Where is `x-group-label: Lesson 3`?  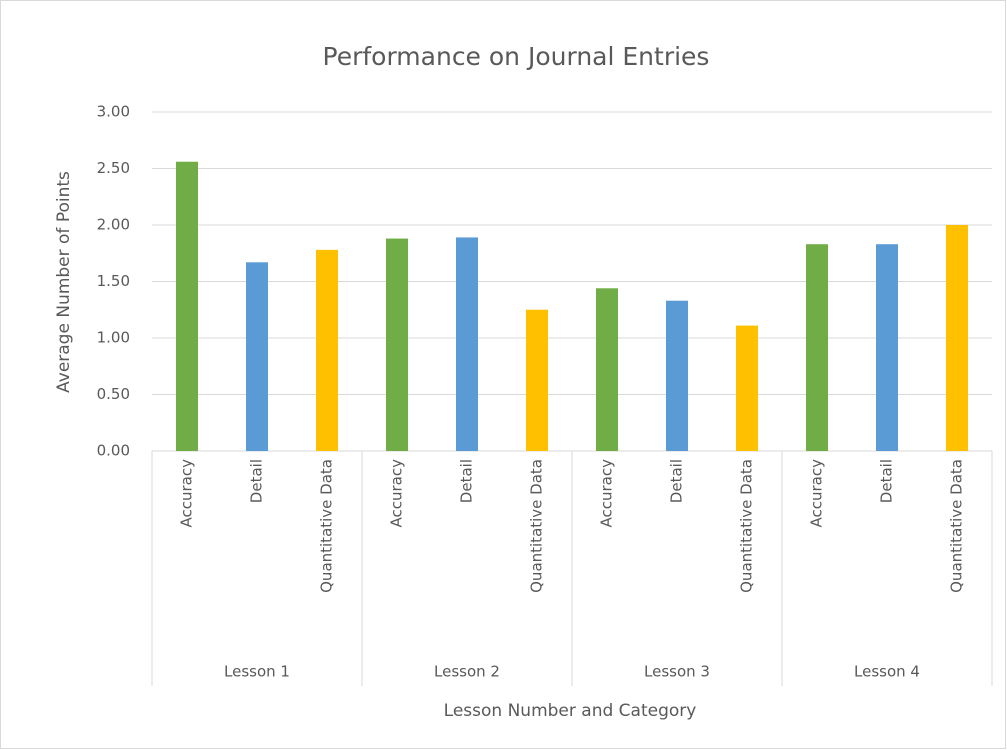
x-group-label: Lesson 3 is located at coordinates (677, 672).